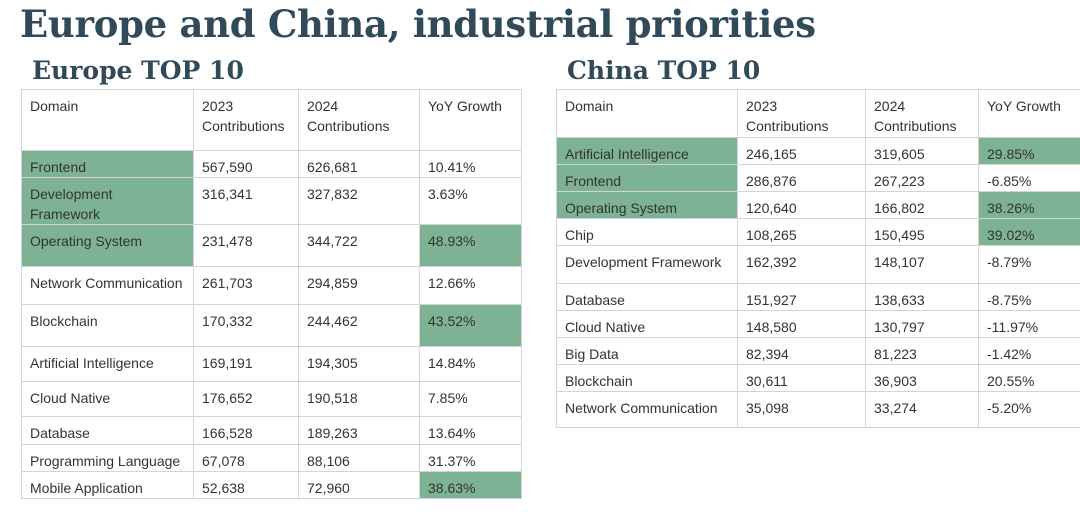 This screenshot has height=522, width=1080. What do you see at coordinates (818, 324) in the screenshot?
I see `table-row: Cloud Native 148,580 130,797 -11.97%` at bounding box center [818, 324].